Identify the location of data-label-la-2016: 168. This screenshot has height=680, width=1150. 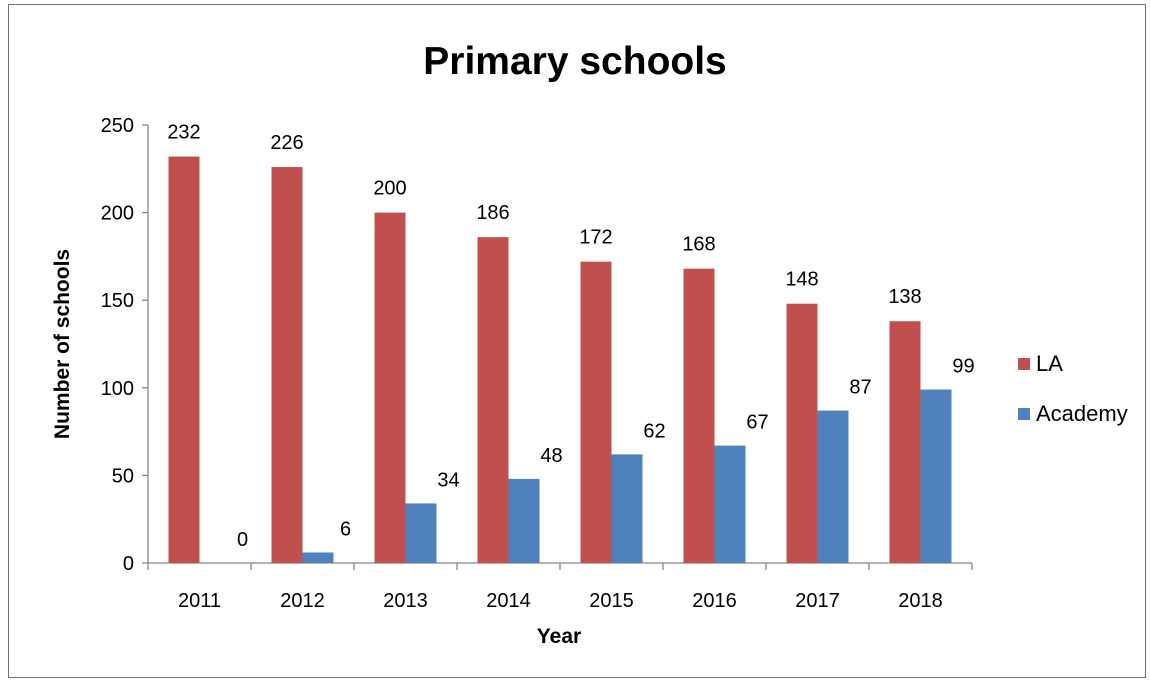
(698, 245).